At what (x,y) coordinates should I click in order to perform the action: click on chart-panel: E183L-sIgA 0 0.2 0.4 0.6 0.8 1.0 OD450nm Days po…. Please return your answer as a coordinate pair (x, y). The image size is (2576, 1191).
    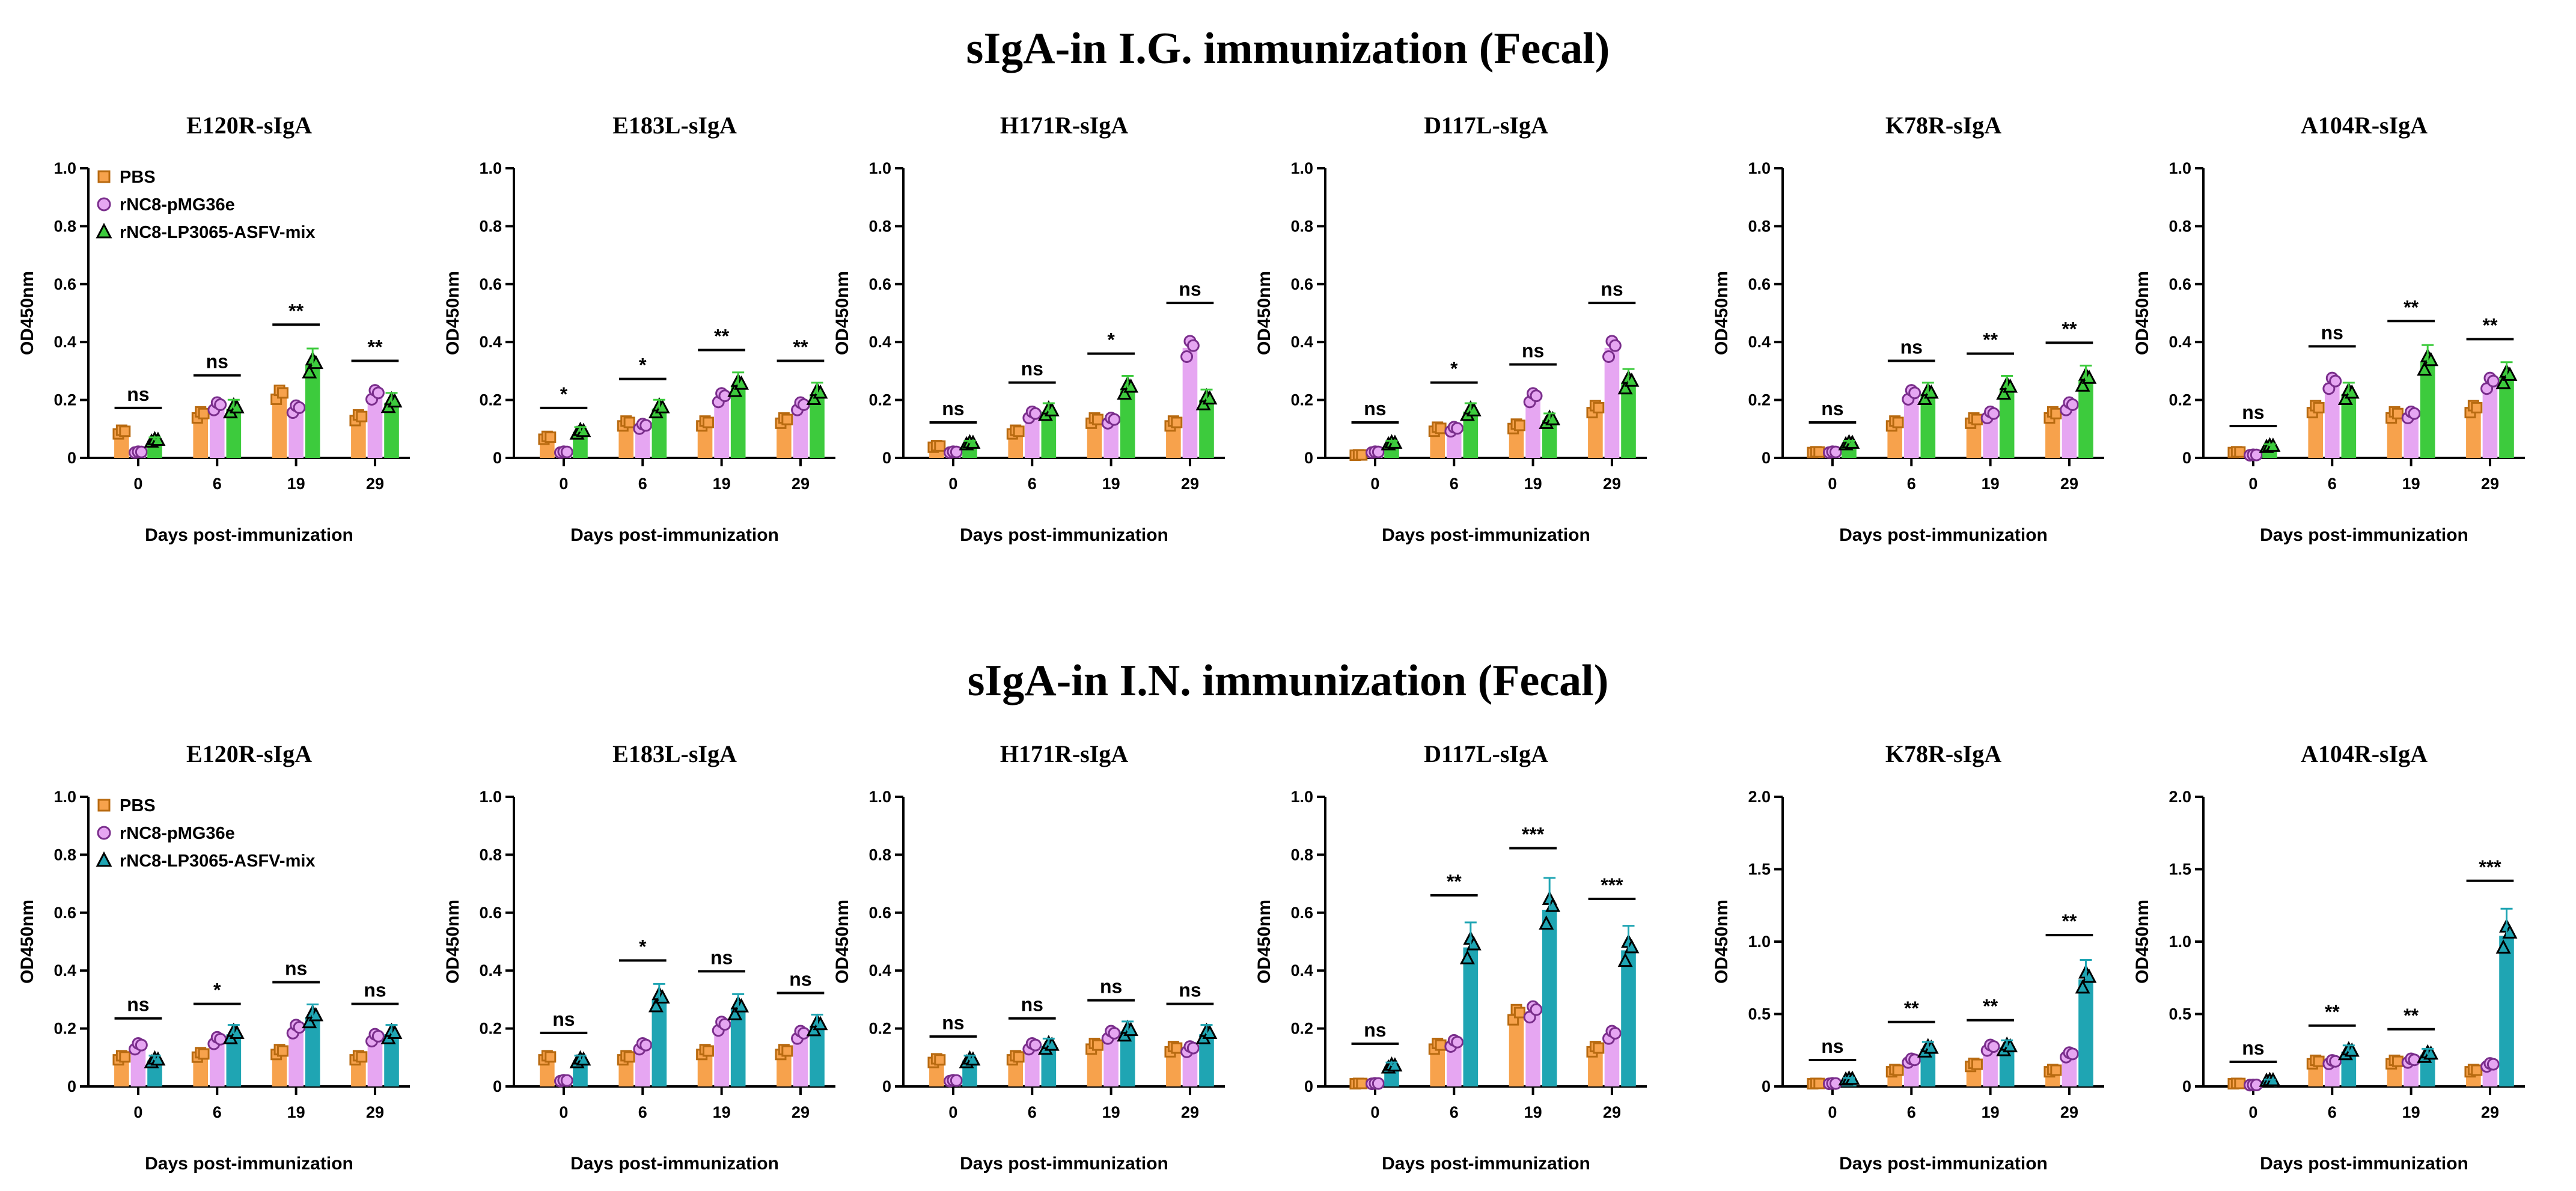
    Looking at the image, I should click on (639, 957).